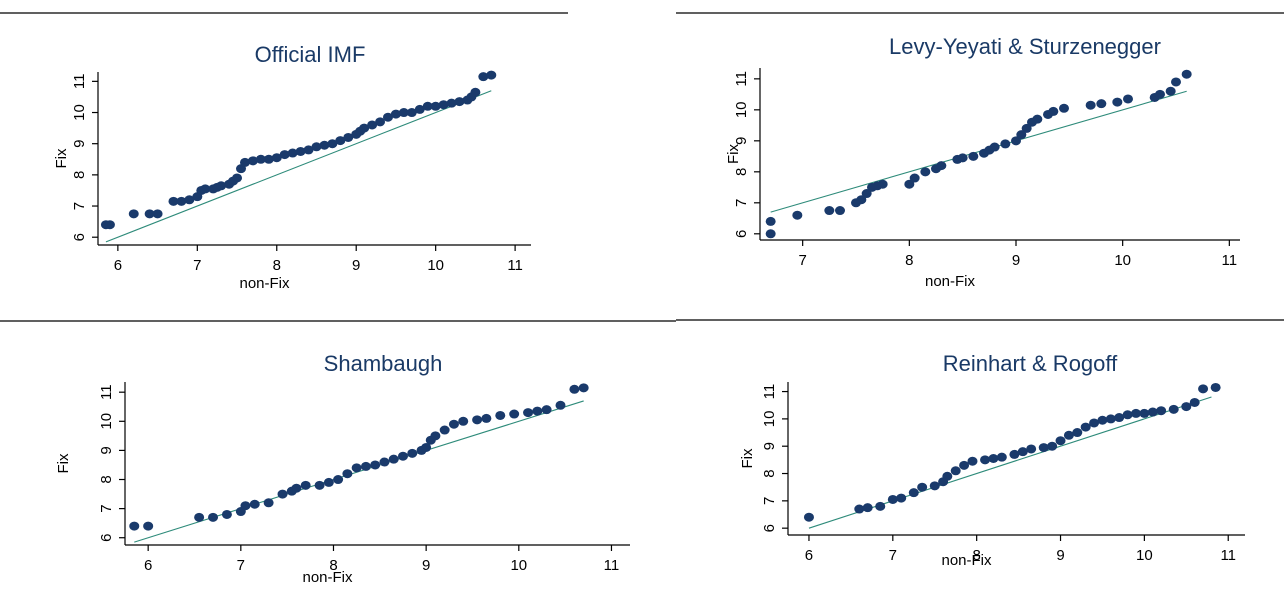 Image resolution: width=1286 pixels, height=589 pixels. I want to click on x-tick-label: 6, so click(148, 565).